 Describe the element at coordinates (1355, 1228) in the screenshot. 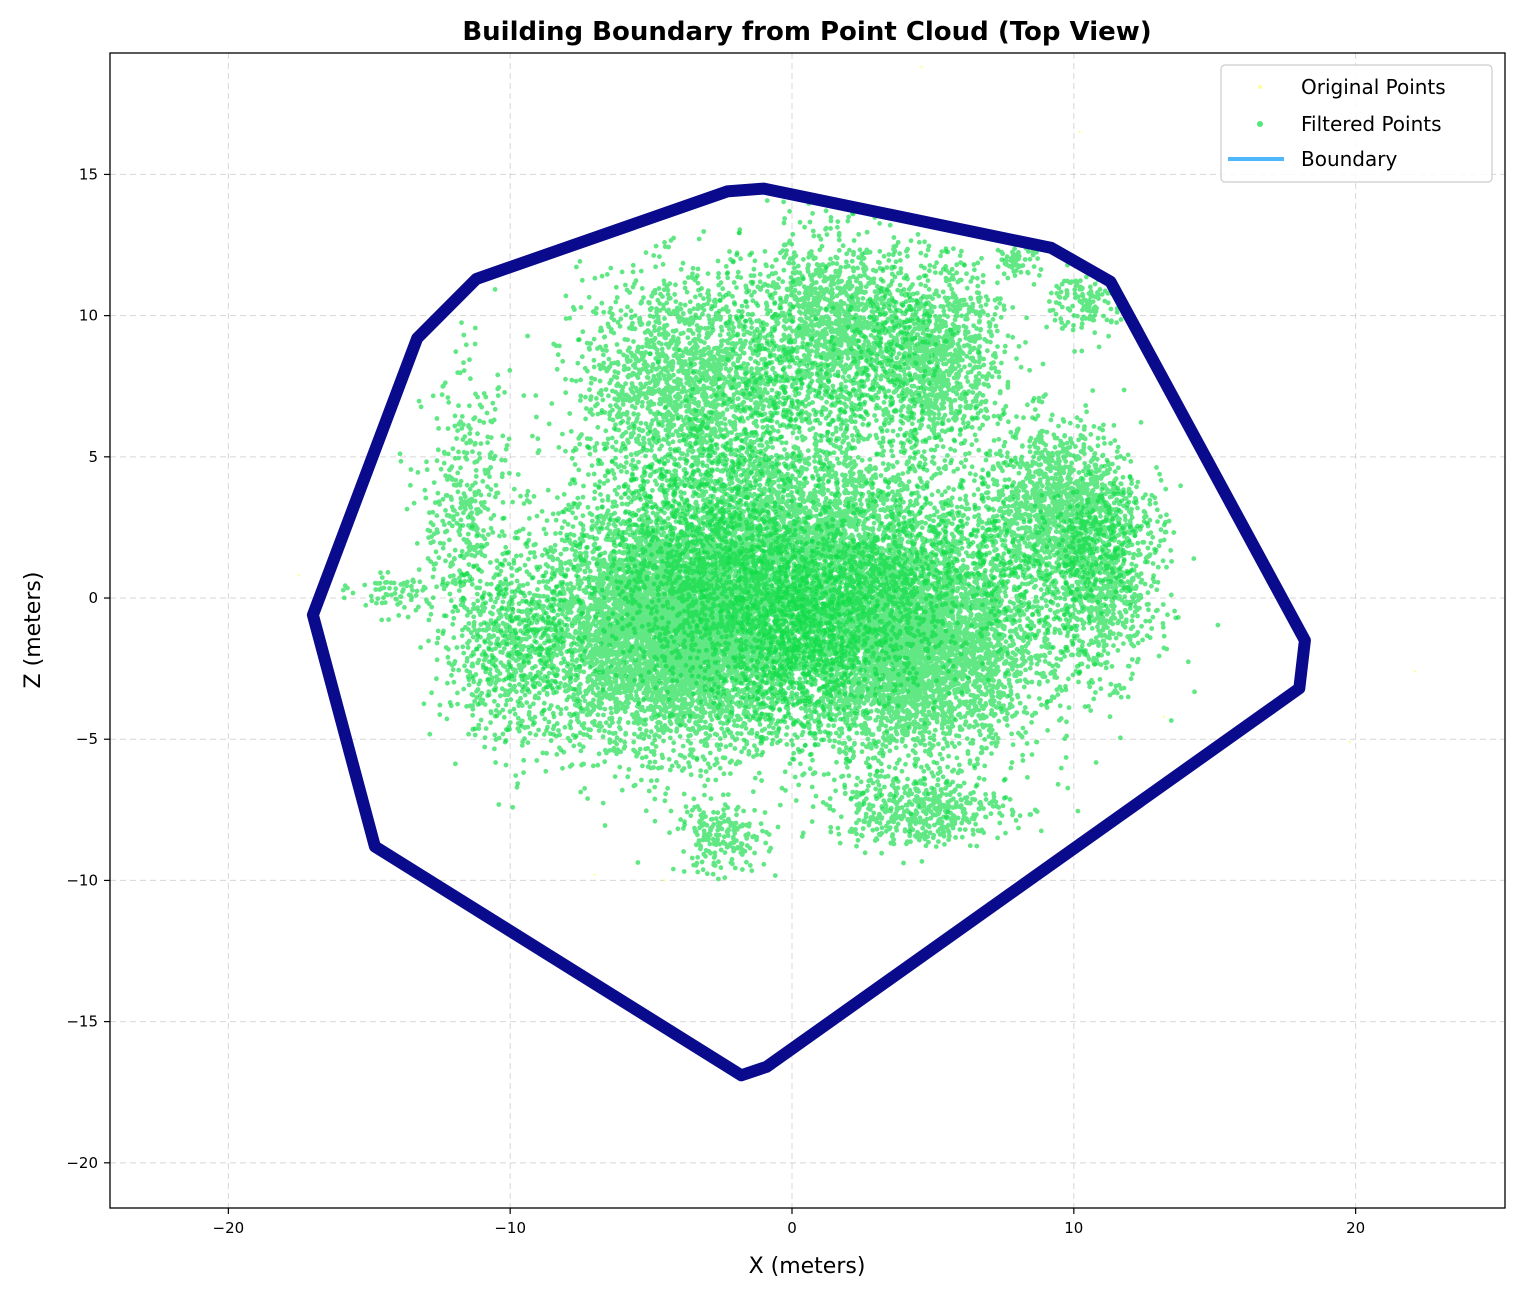

I see `x-tick-label: 20` at that location.